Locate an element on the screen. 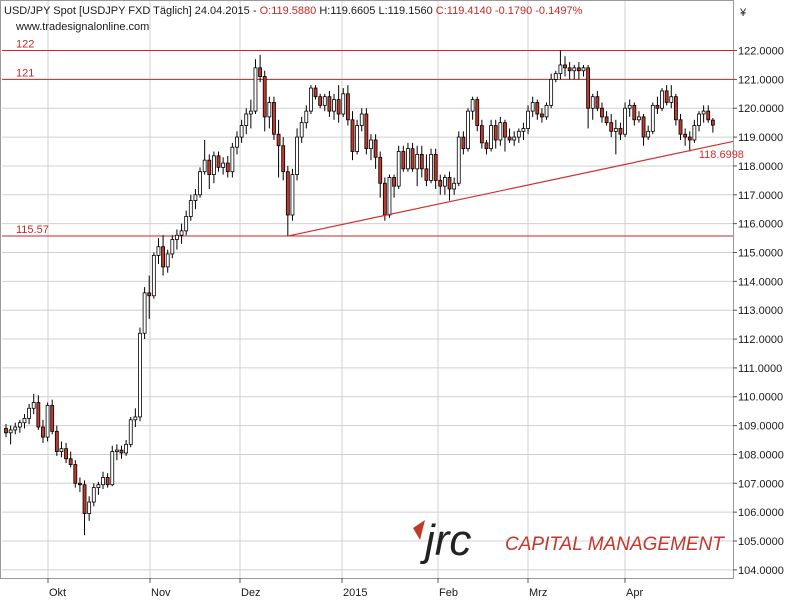 This screenshot has height=605, width=800. trendline-group: 118.6998 is located at coordinates (515, 188).